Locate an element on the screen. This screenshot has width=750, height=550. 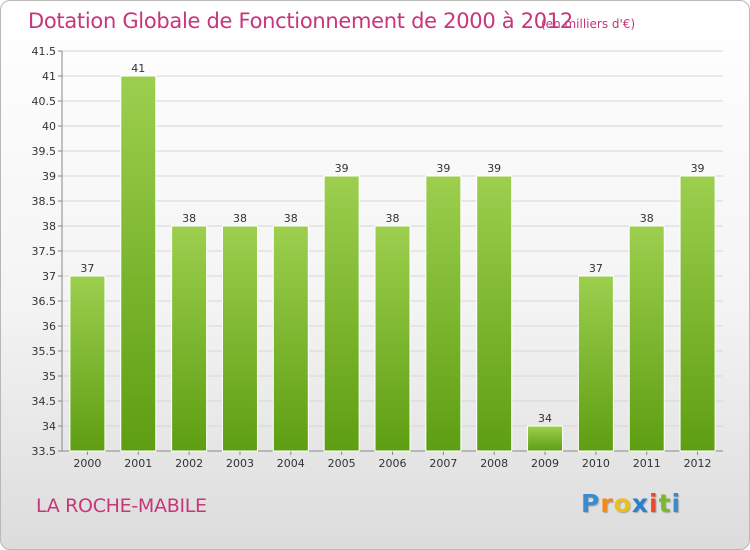
bar-2007 is located at coordinates (443, 313).